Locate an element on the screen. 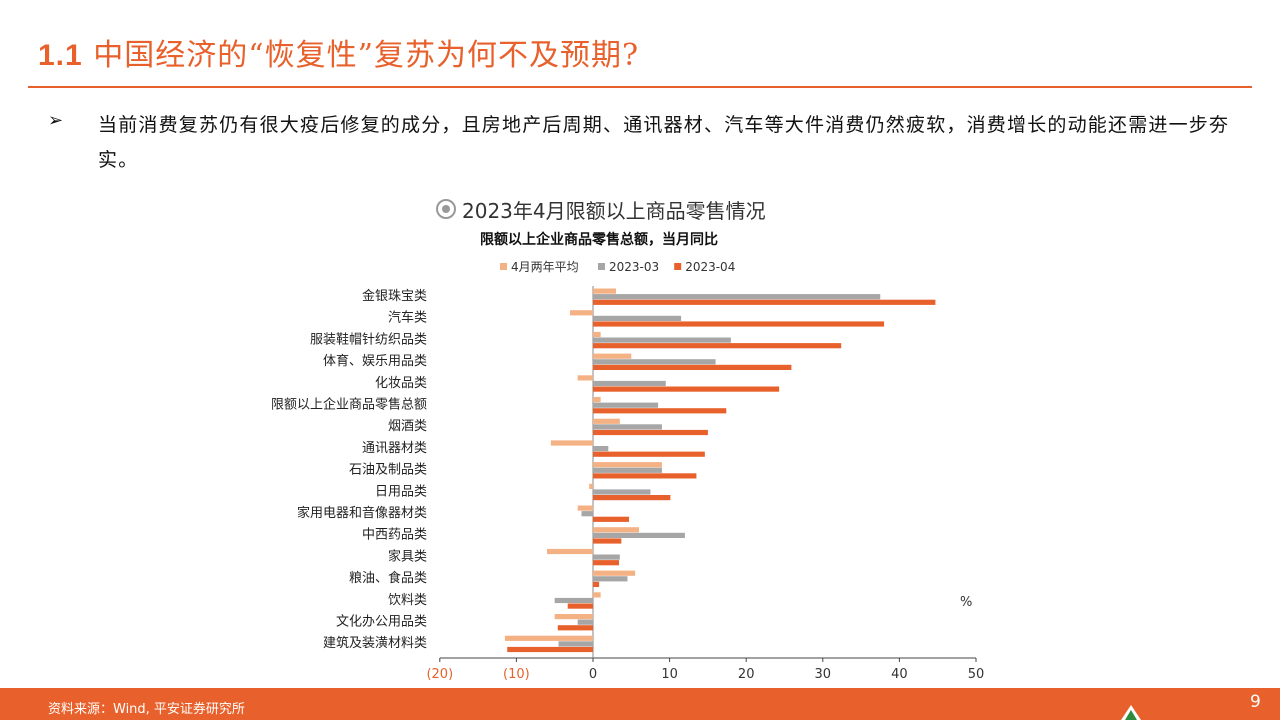 This screenshot has height=720, width=1280. x-tick-label: 40 is located at coordinates (899, 674).